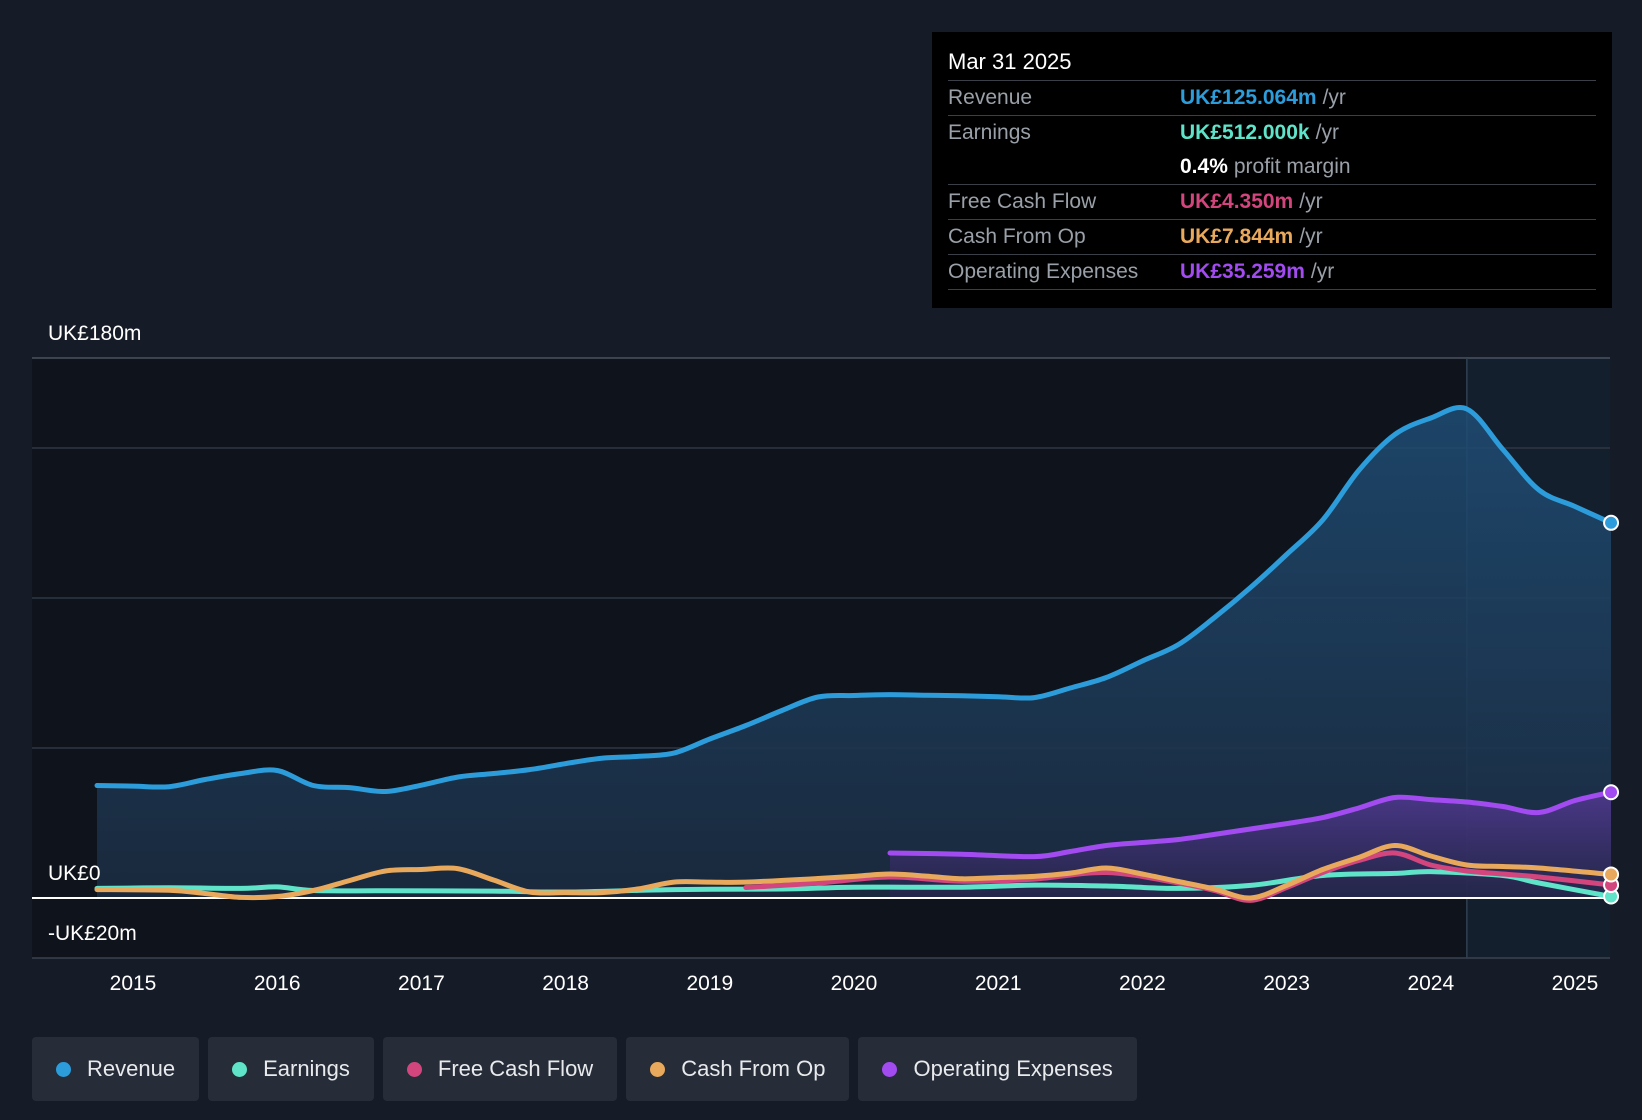 Image resolution: width=1642 pixels, height=1120 pixels. Describe the element at coordinates (1237, 236) in the screenshot. I see `tooltip-value: UK£7.844m` at that location.